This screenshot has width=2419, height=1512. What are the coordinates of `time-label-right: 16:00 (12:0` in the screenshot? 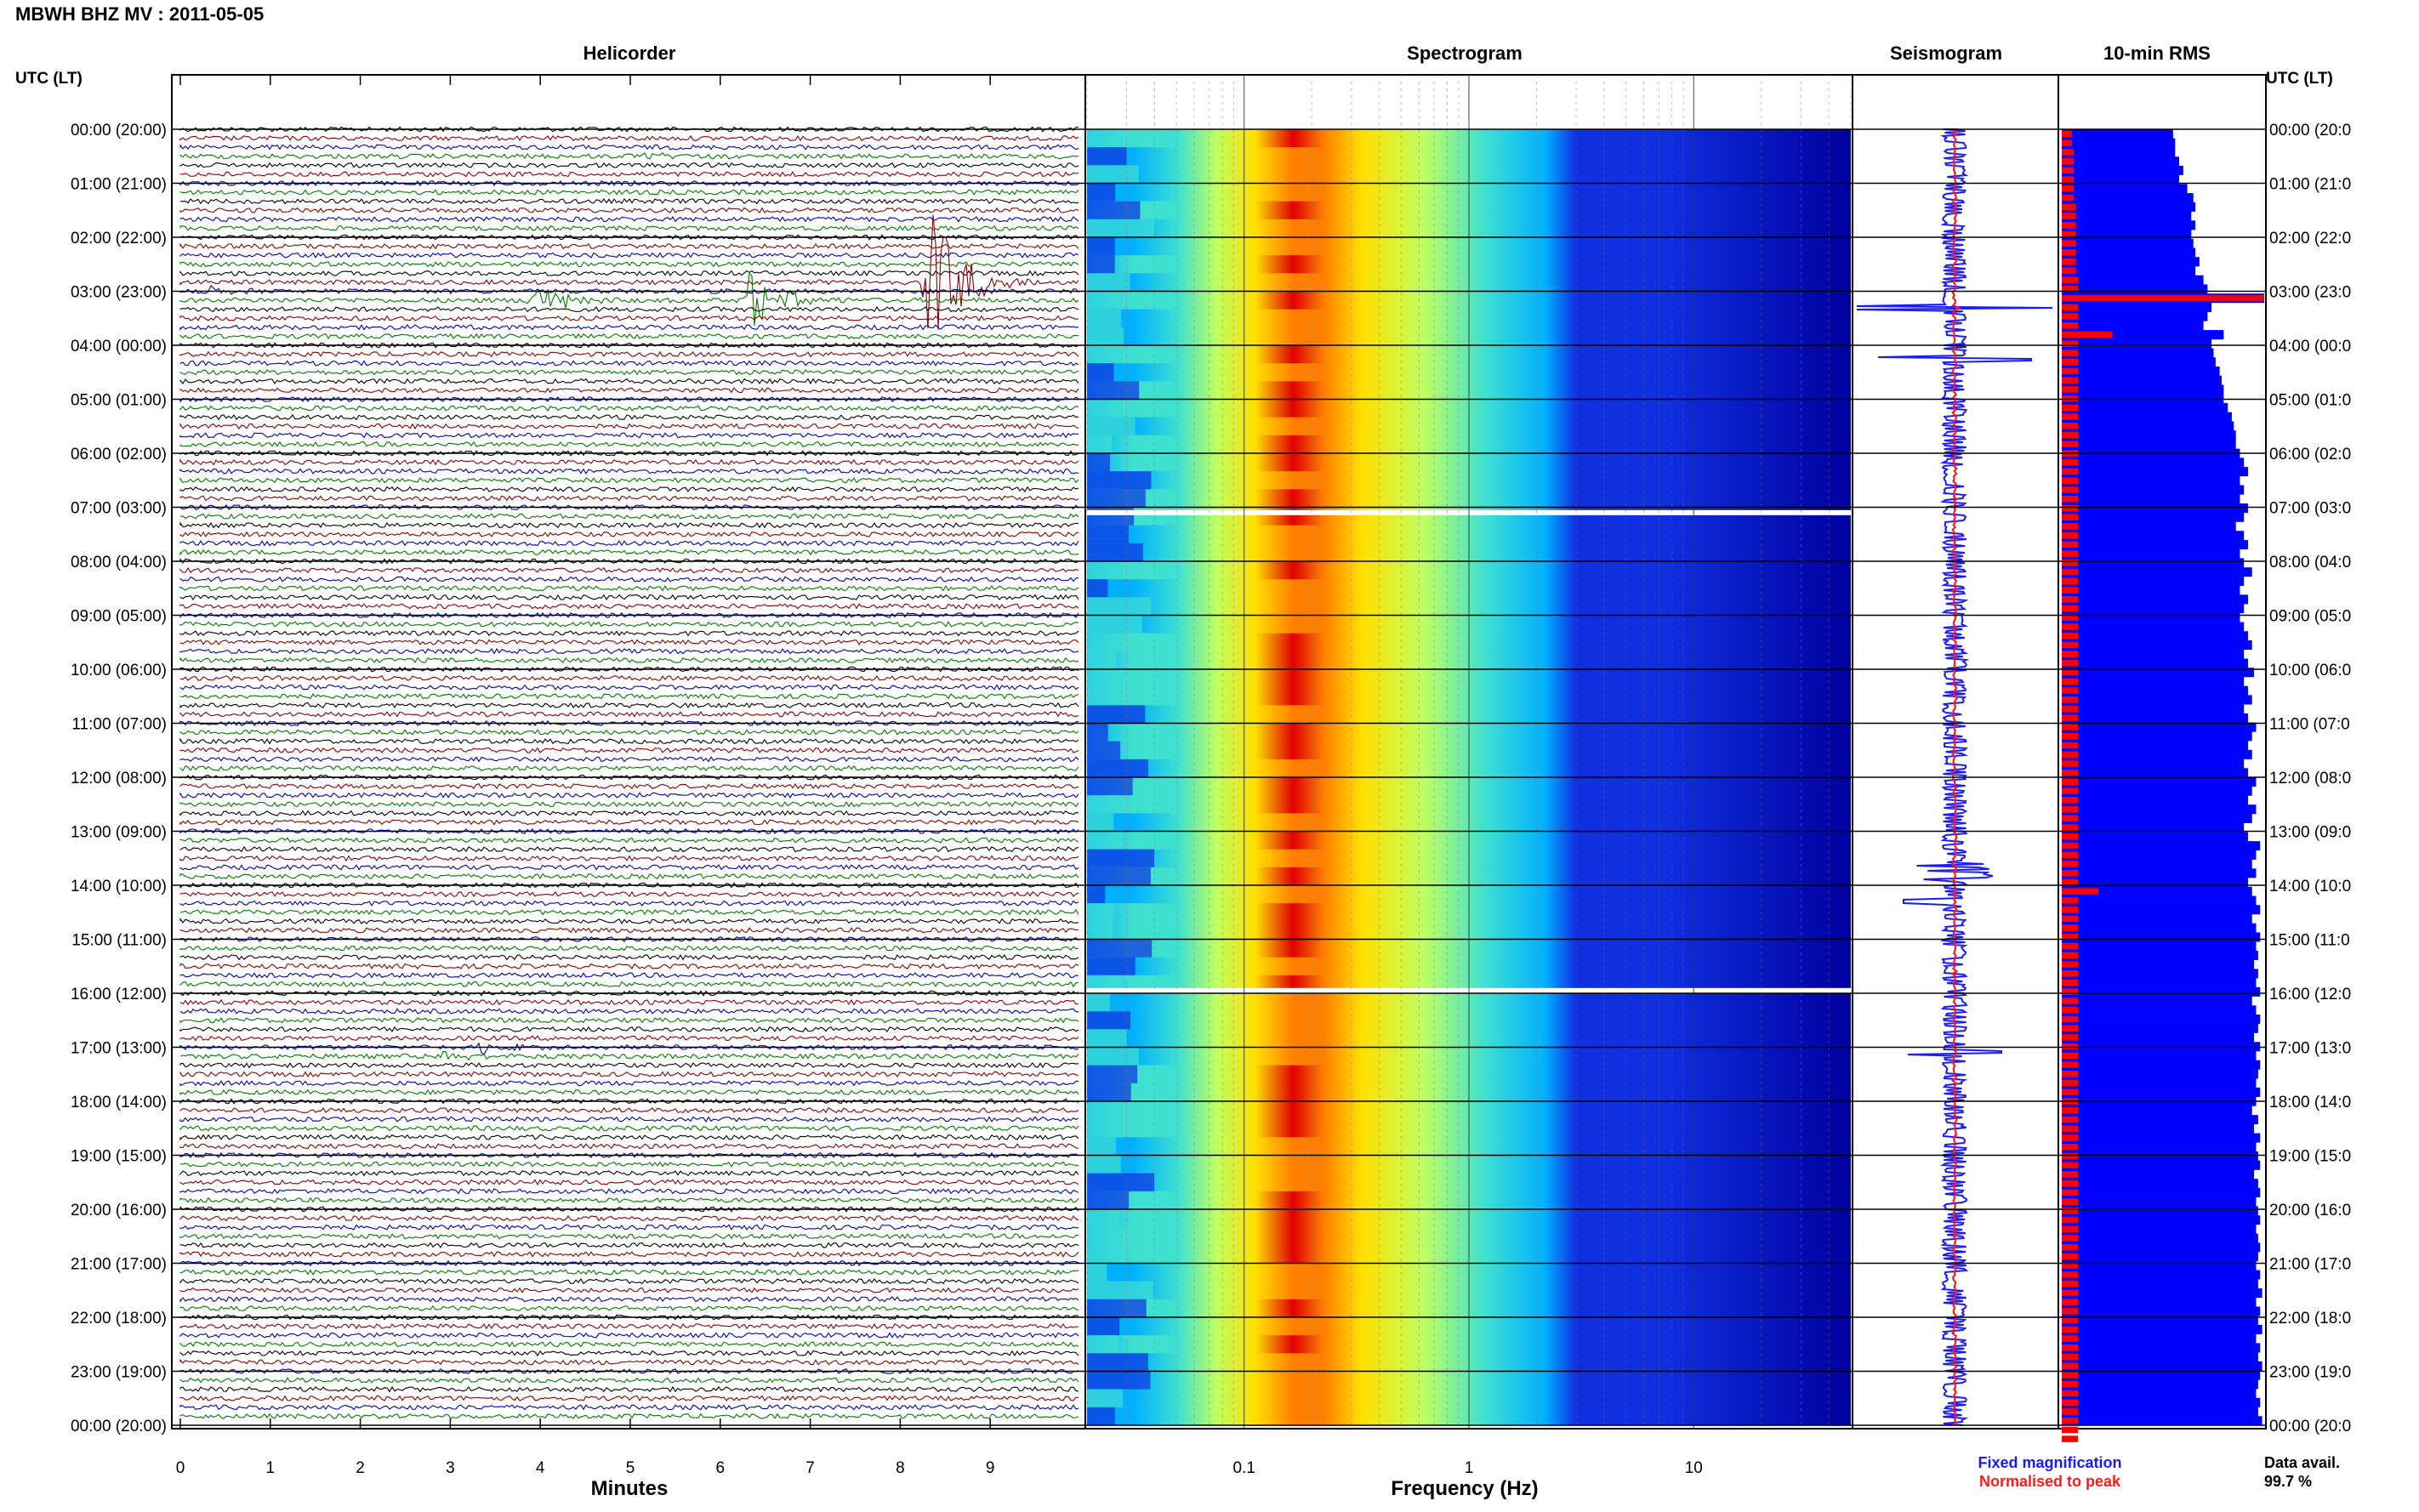 It's located at (2310, 994).